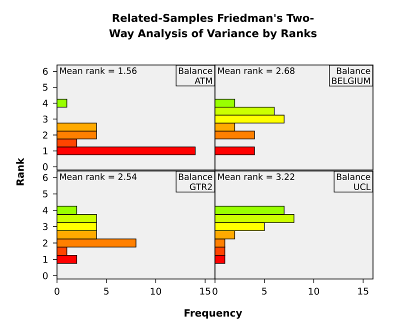 This screenshot has width=400, height=330. Describe the element at coordinates (213, 314) in the screenshot. I see `x-axis-title: Frequency` at that location.